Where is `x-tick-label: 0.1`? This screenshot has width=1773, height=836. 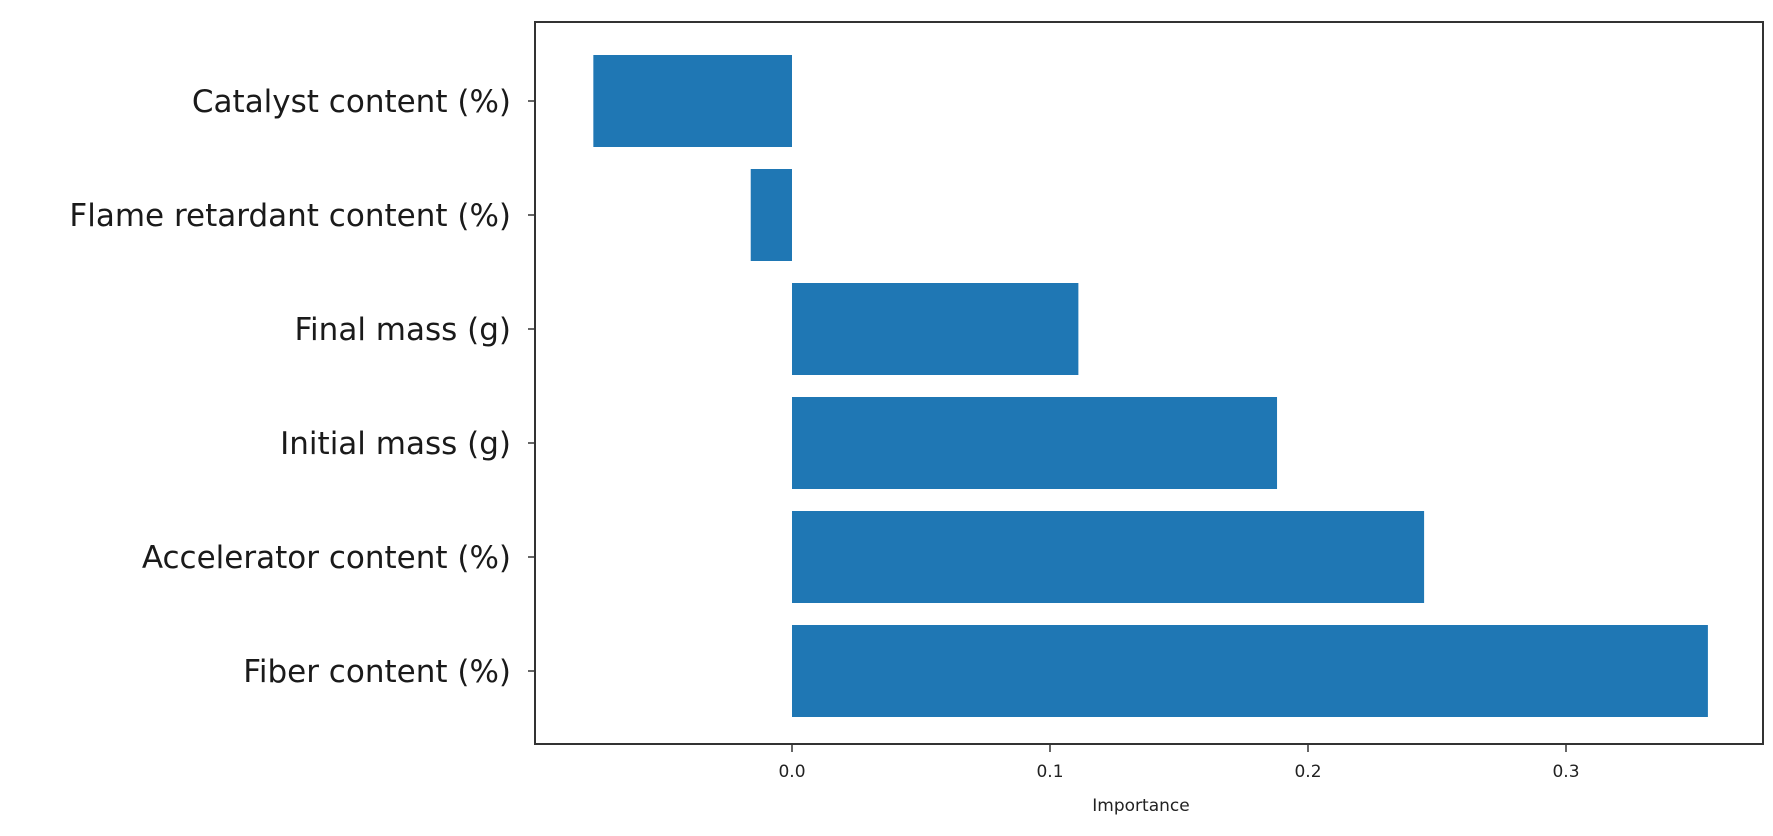
x-tick-label: 0.1 is located at coordinates (1049, 772).